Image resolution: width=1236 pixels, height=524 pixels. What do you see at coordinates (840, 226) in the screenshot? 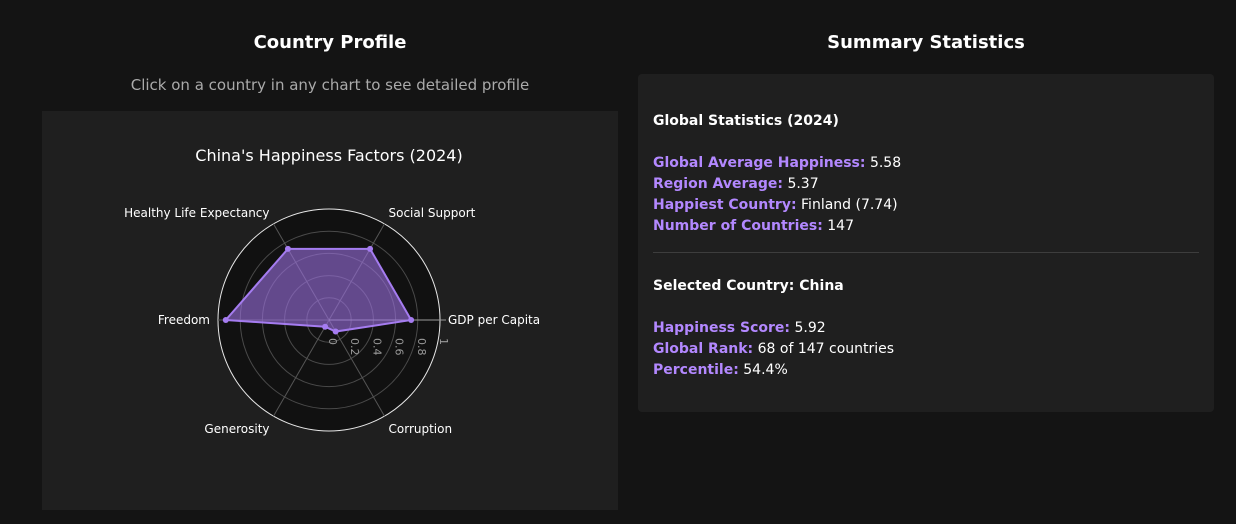
I see `stat-value: 147` at bounding box center [840, 226].